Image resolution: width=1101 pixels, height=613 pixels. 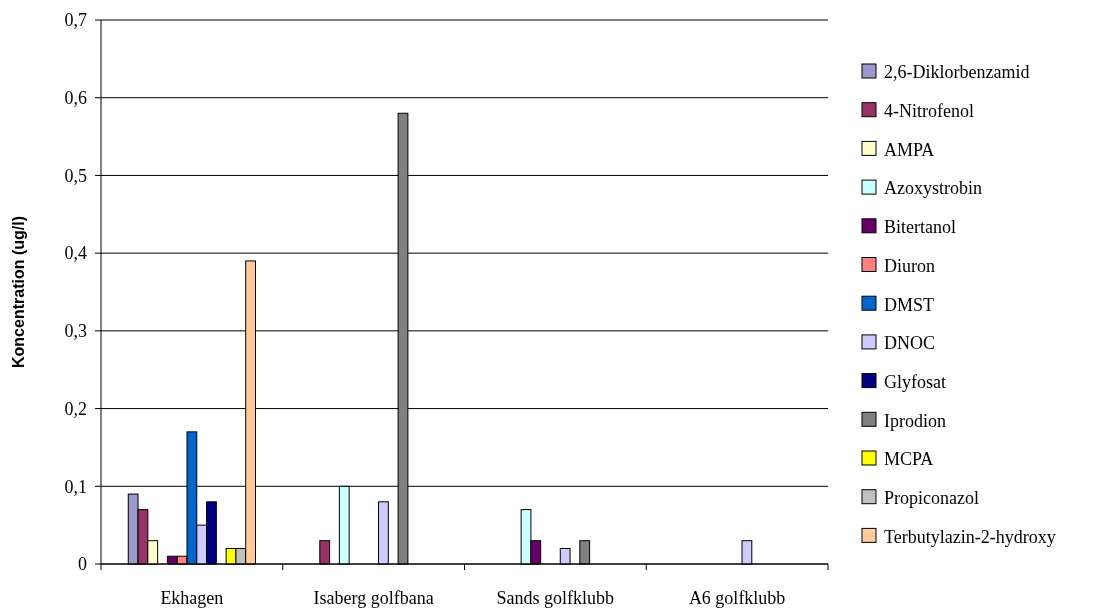 What do you see at coordinates (82, 564) in the screenshot?
I see `y-tick-label: 0` at bounding box center [82, 564].